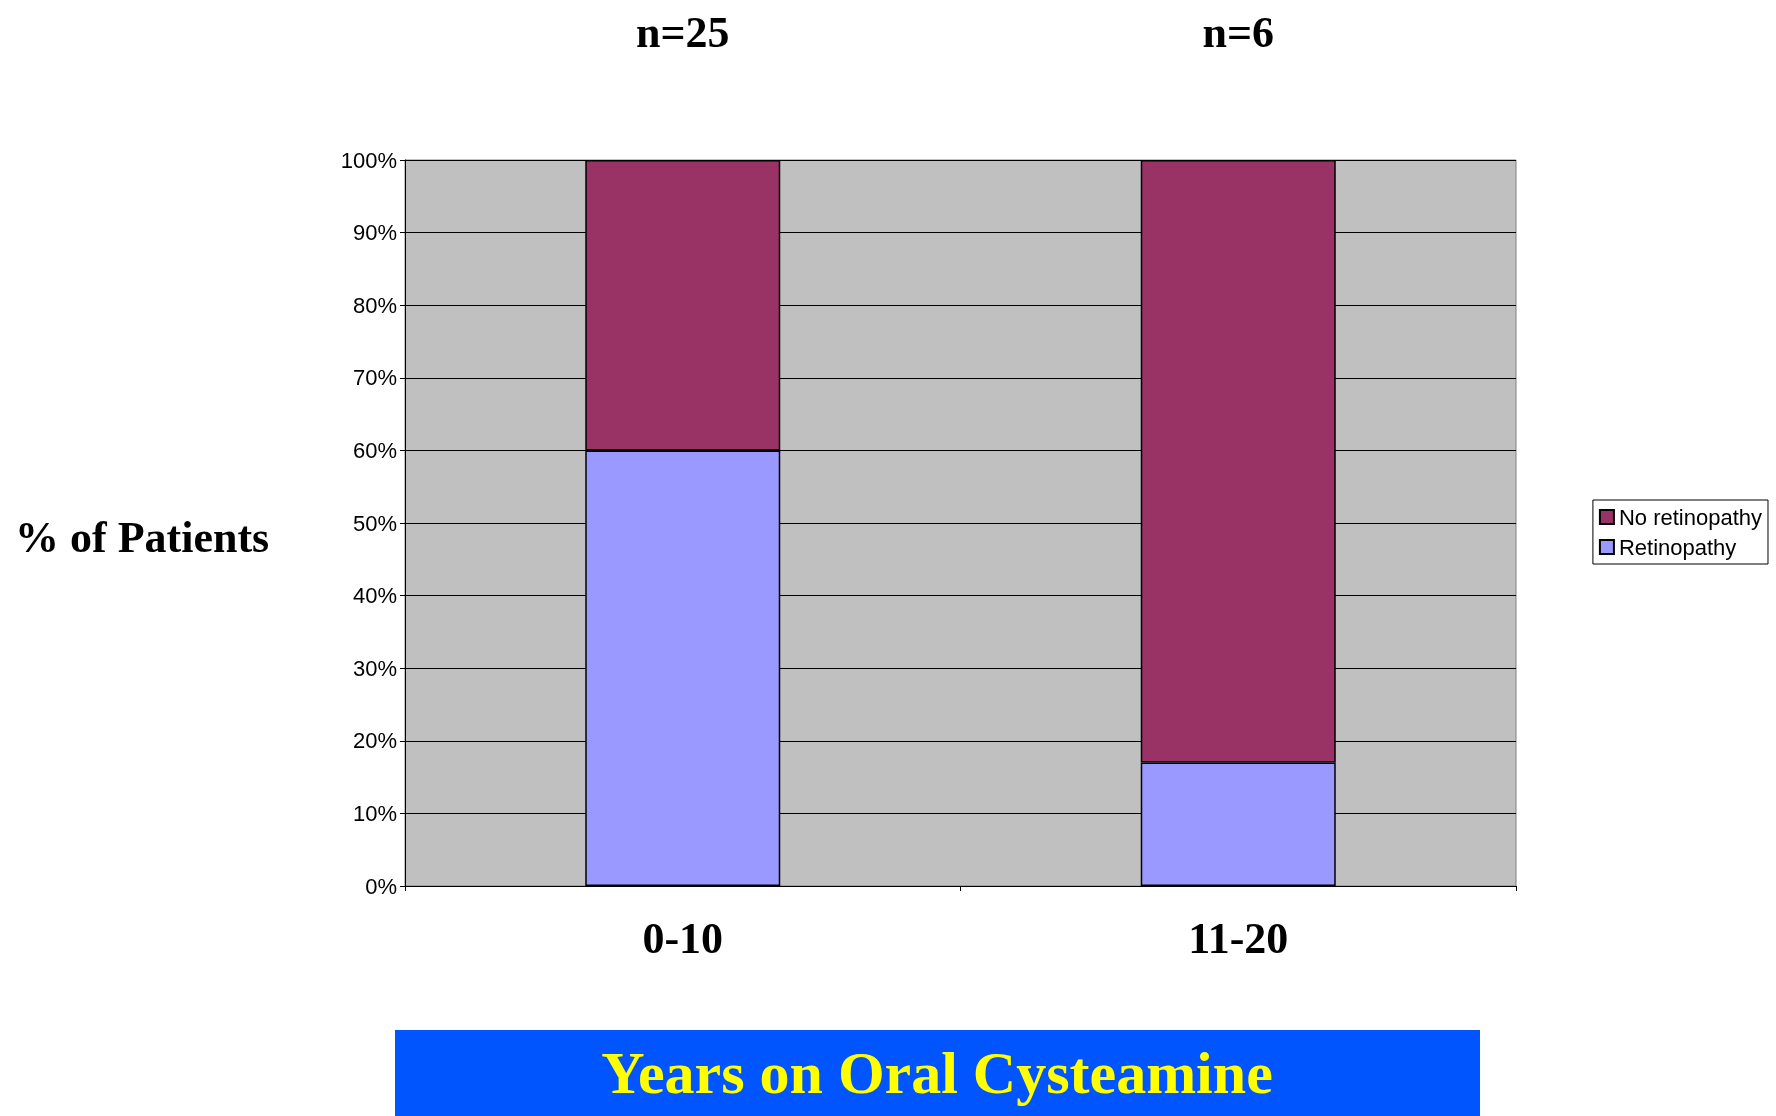 This screenshot has height=1116, width=1776. I want to click on legend-label: Retinopathy, so click(1677, 547).